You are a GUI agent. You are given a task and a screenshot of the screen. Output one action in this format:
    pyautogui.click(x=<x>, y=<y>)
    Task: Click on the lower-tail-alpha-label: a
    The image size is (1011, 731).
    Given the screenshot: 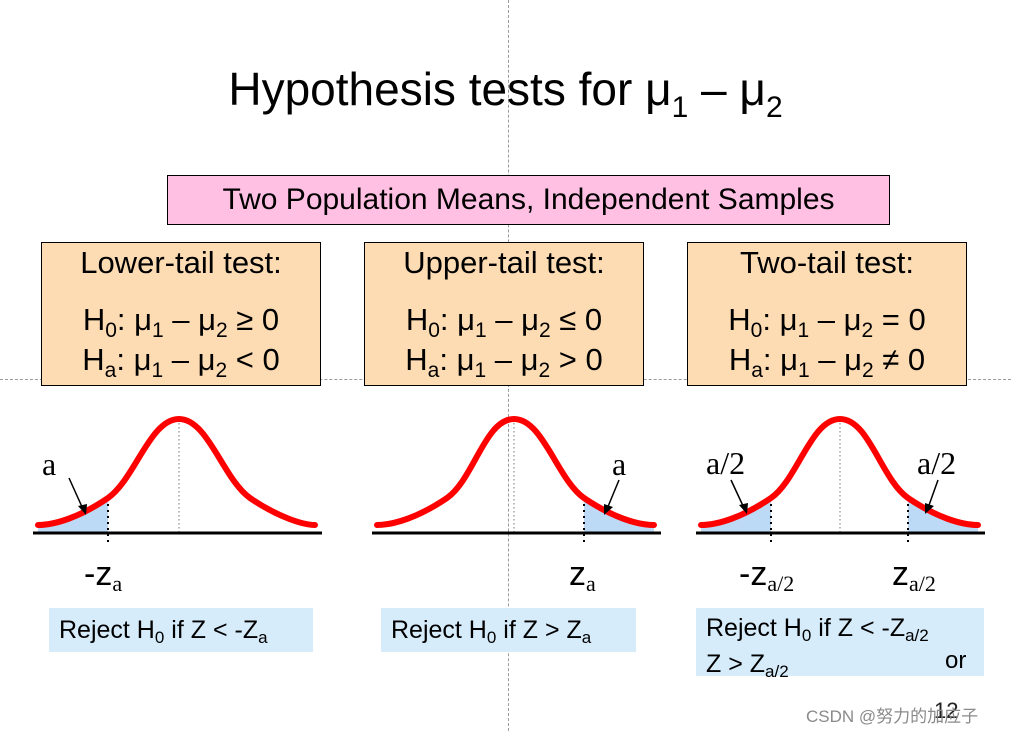 What is the action you would take?
    pyautogui.click(x=49, y=464)
    